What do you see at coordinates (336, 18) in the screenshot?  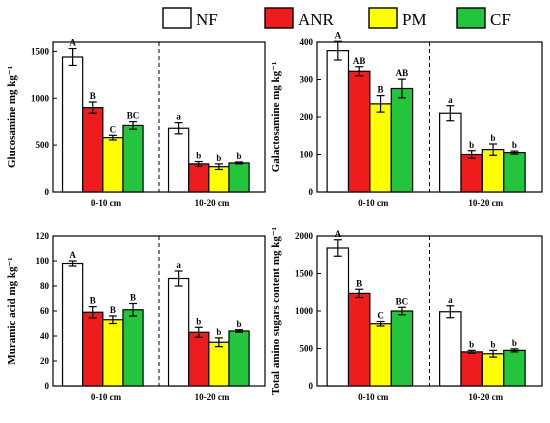 I see `legend: NF ANR PM CF` at bounding box center [336, 18].